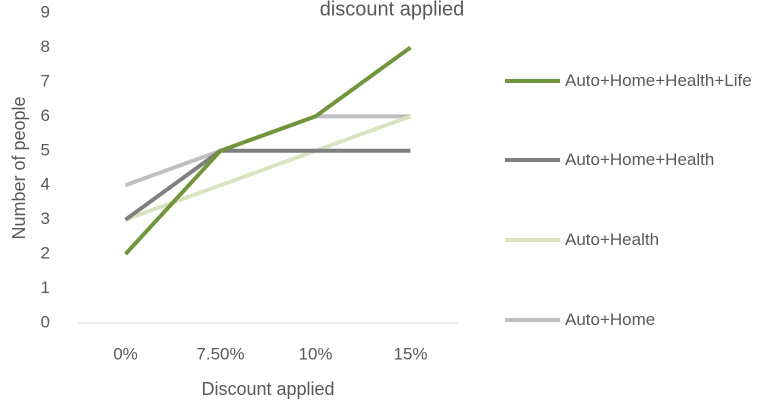 Image resolution: width=769 pixels, height=406 pixels. Describe the element at coordinates (45, 184) in the screenshot. I see `y-tick-label: 4` at that location.